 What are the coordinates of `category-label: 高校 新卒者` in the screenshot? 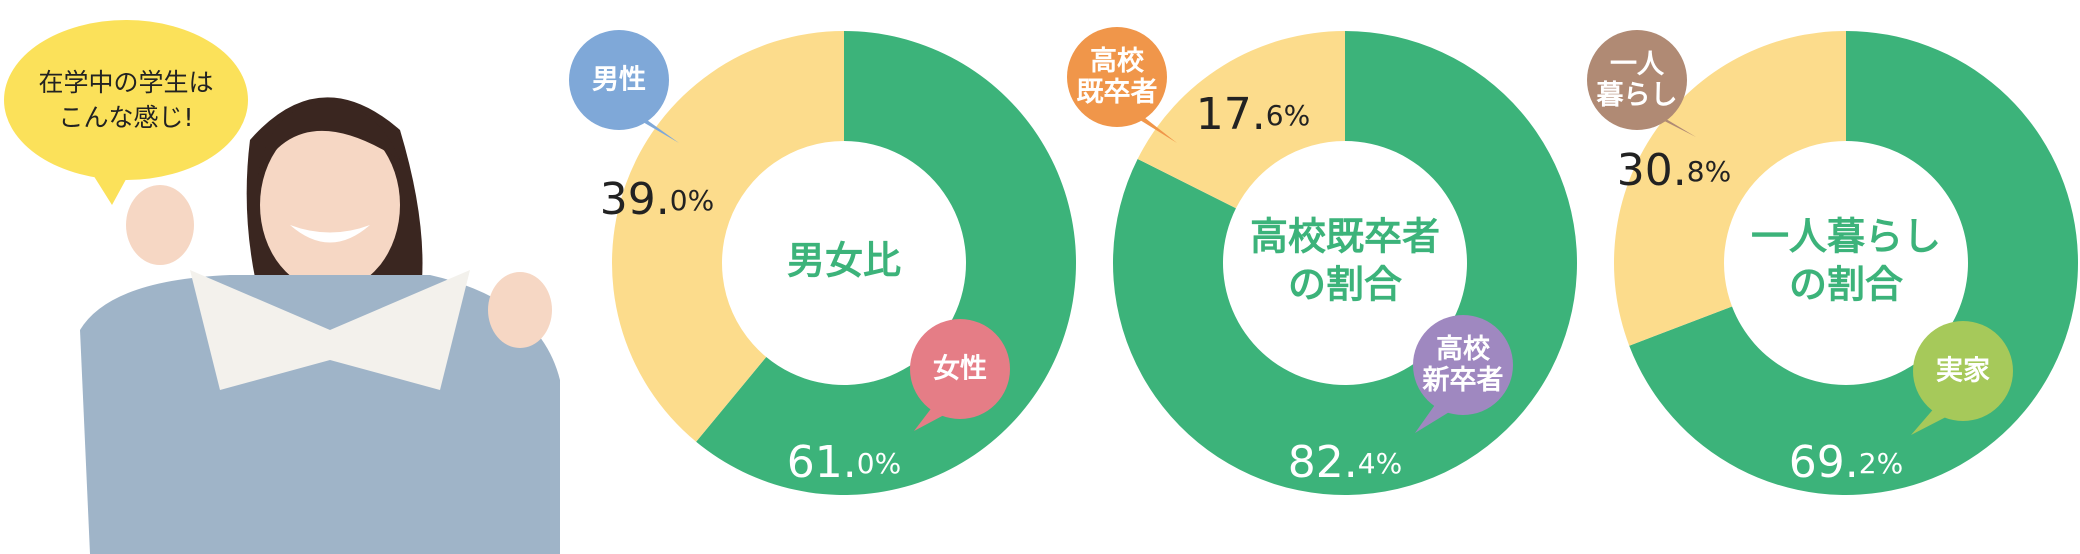 It's located at (1463, 364).